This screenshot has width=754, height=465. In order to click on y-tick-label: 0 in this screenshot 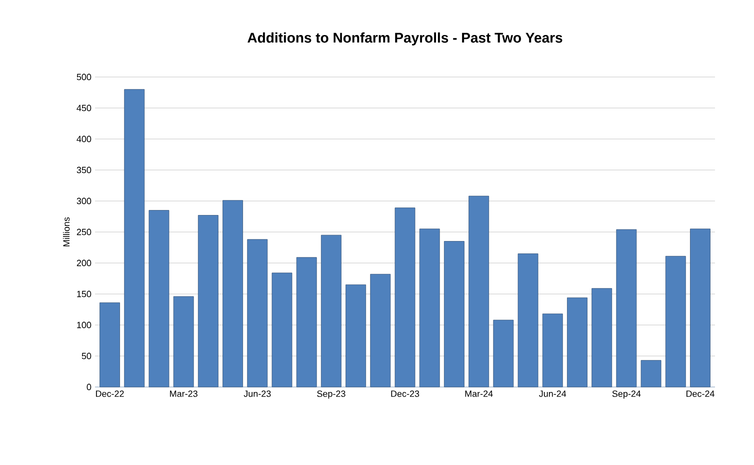, I will do `click(89, 387)`.